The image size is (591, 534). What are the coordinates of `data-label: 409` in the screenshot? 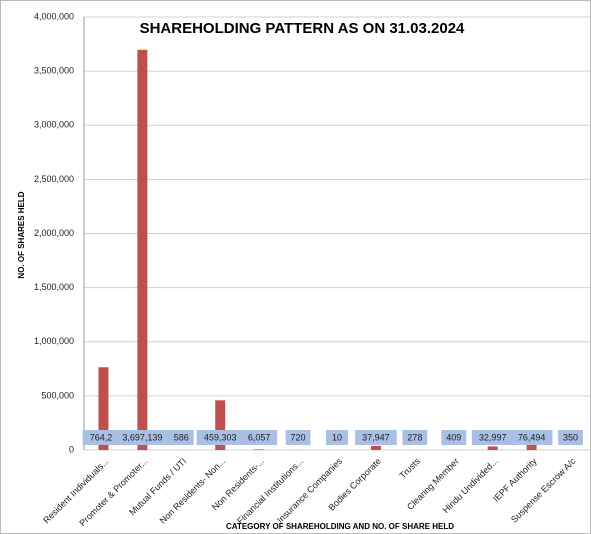 It's located at (453, 437).